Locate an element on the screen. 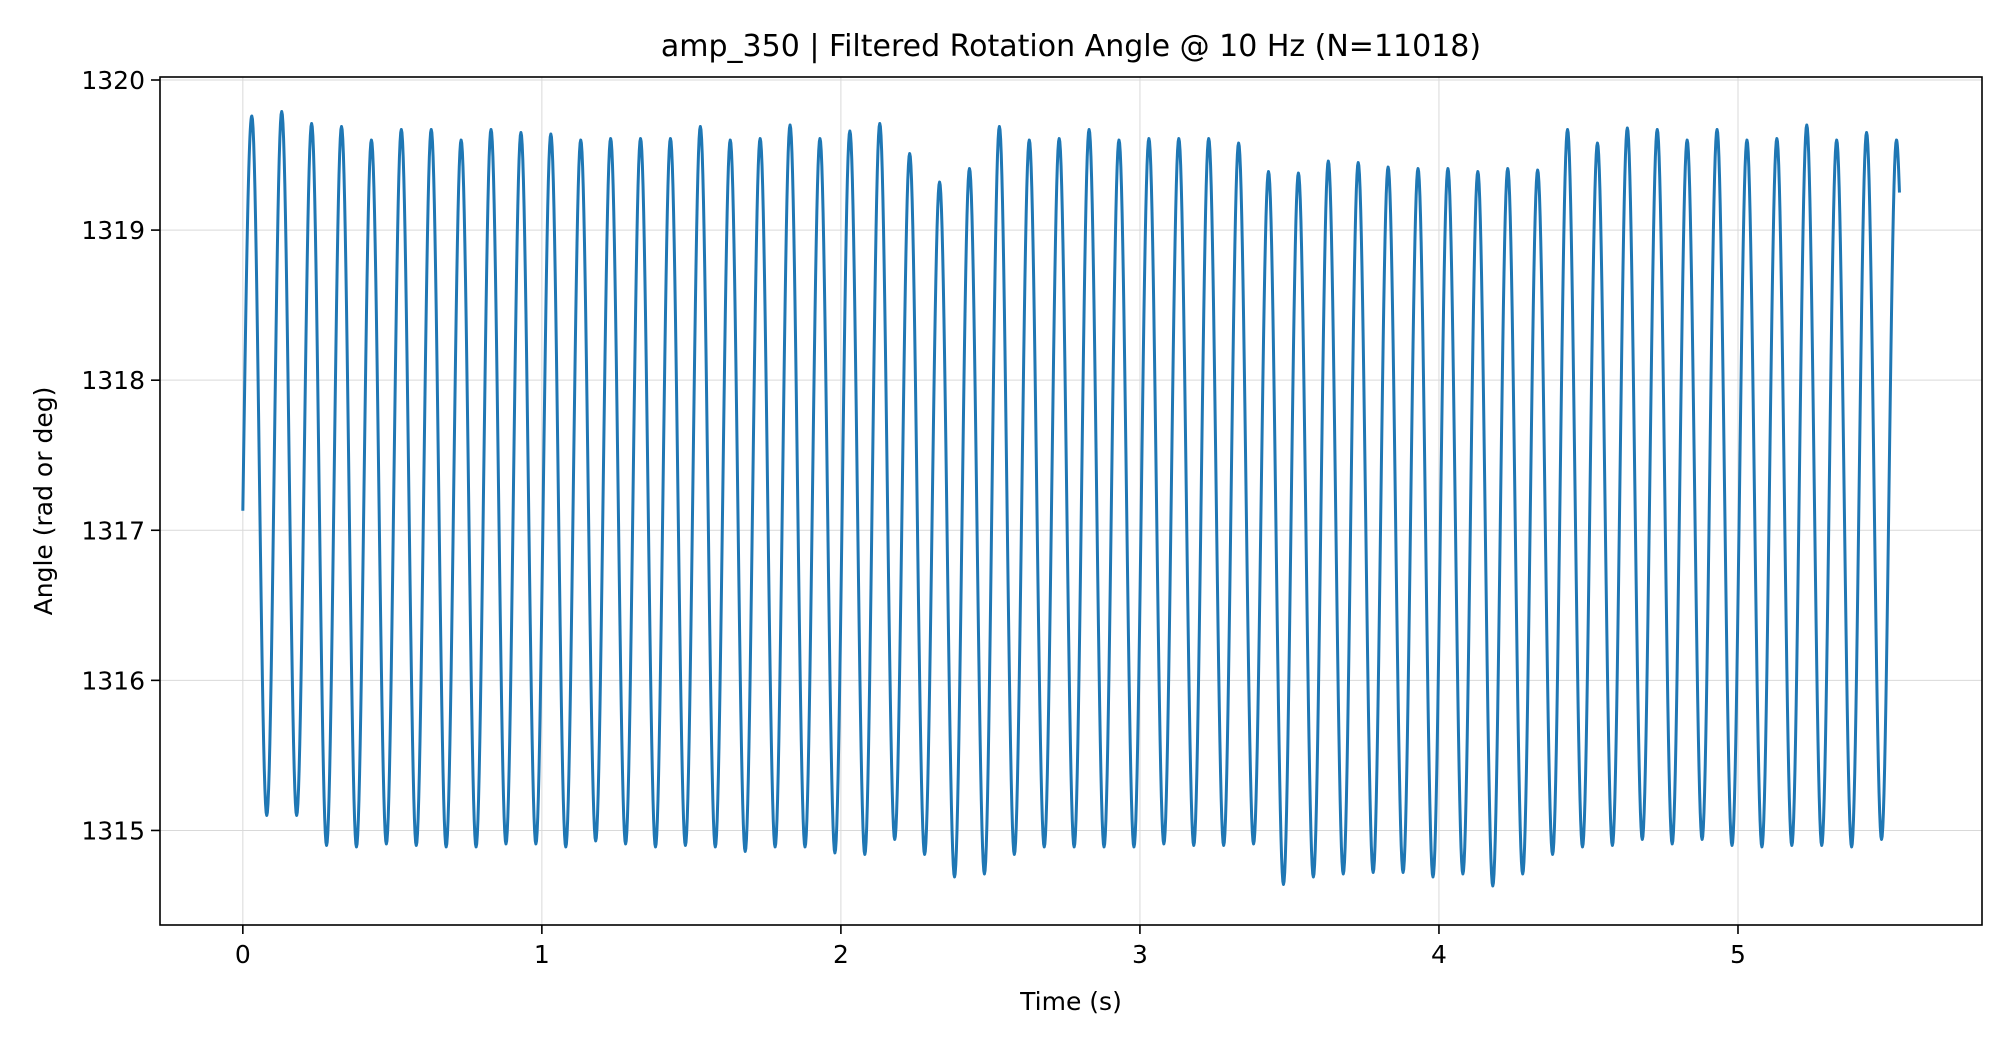 The image size is (2000, 1040). x-axis-label: Time (s) is located at coordinates (1070, 1001).